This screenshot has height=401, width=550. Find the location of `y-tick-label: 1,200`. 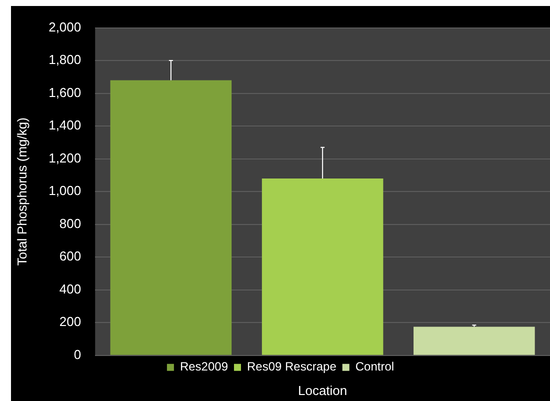

y-tick-label: 1,200 is located at coordinates (65, 158).